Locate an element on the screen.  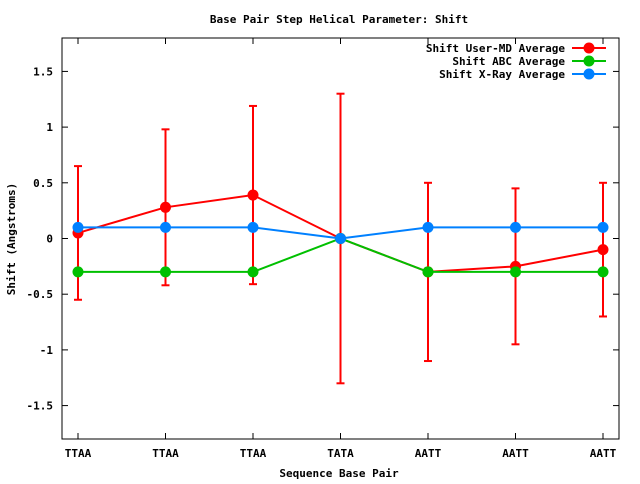
y-tick-label: 1.5 is located at coordinates (43, 71).